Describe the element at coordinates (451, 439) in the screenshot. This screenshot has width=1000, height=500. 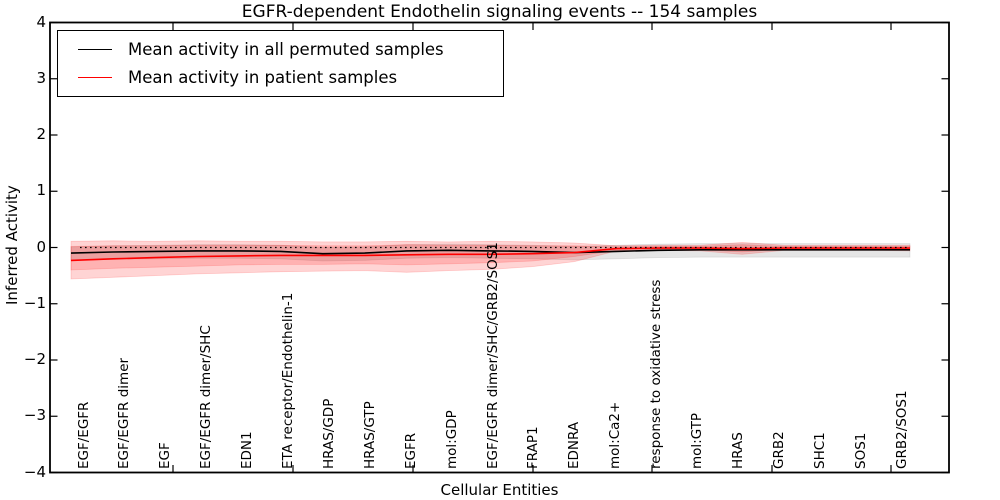
I see `x-category-label: mol:GDP` at that location.